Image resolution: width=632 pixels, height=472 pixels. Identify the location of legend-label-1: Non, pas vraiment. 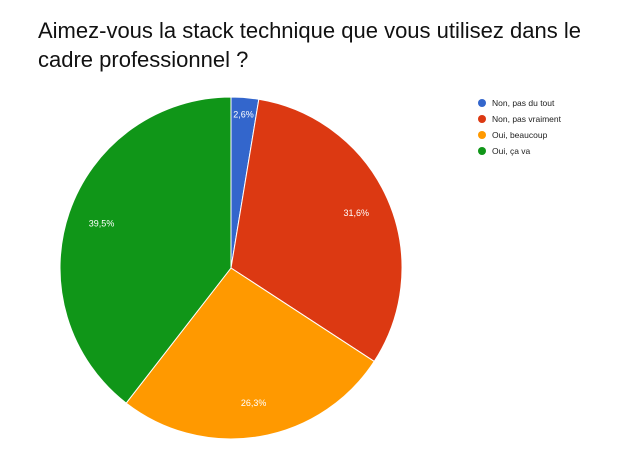
(526, 119).